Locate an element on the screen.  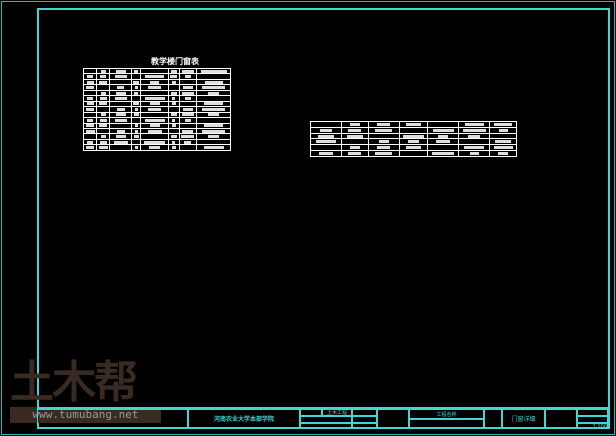
title-block: 河南农业大学本部学院 土木工程 工程名称 门窗详细 1:100 is located at coordinates (323, 418).